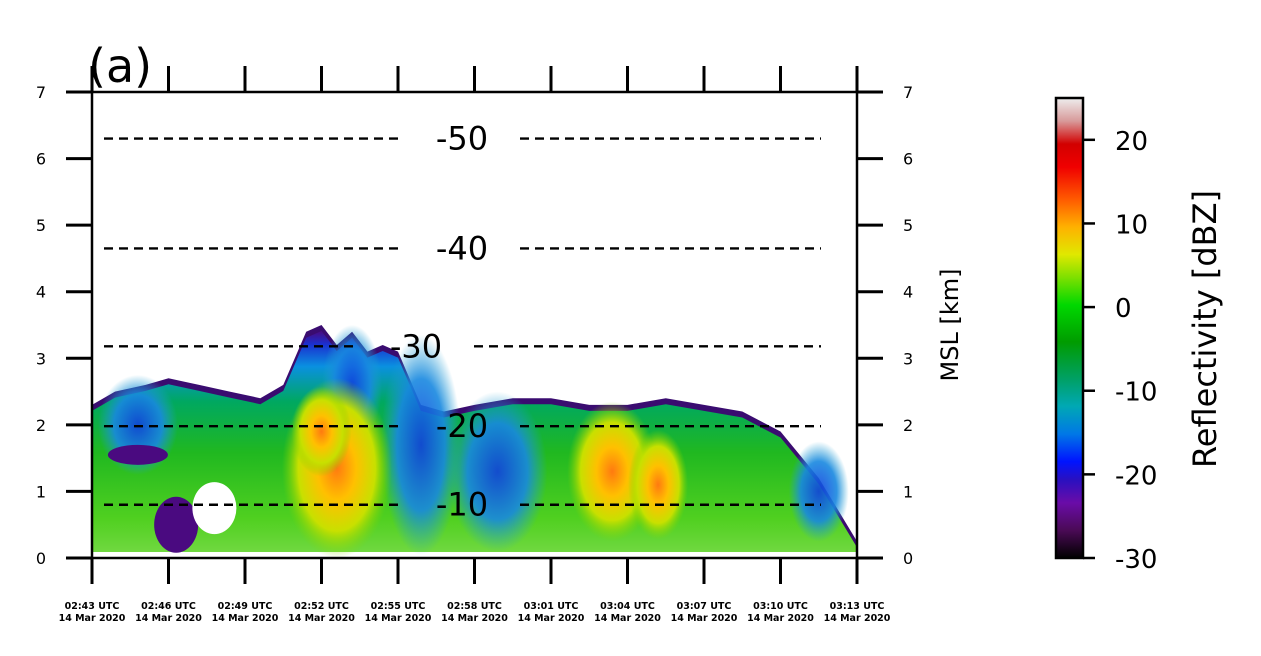 The height and width of the screenshot is (656, 1261). I want to click on y-tick-label-right: 7, so click(908, 92).